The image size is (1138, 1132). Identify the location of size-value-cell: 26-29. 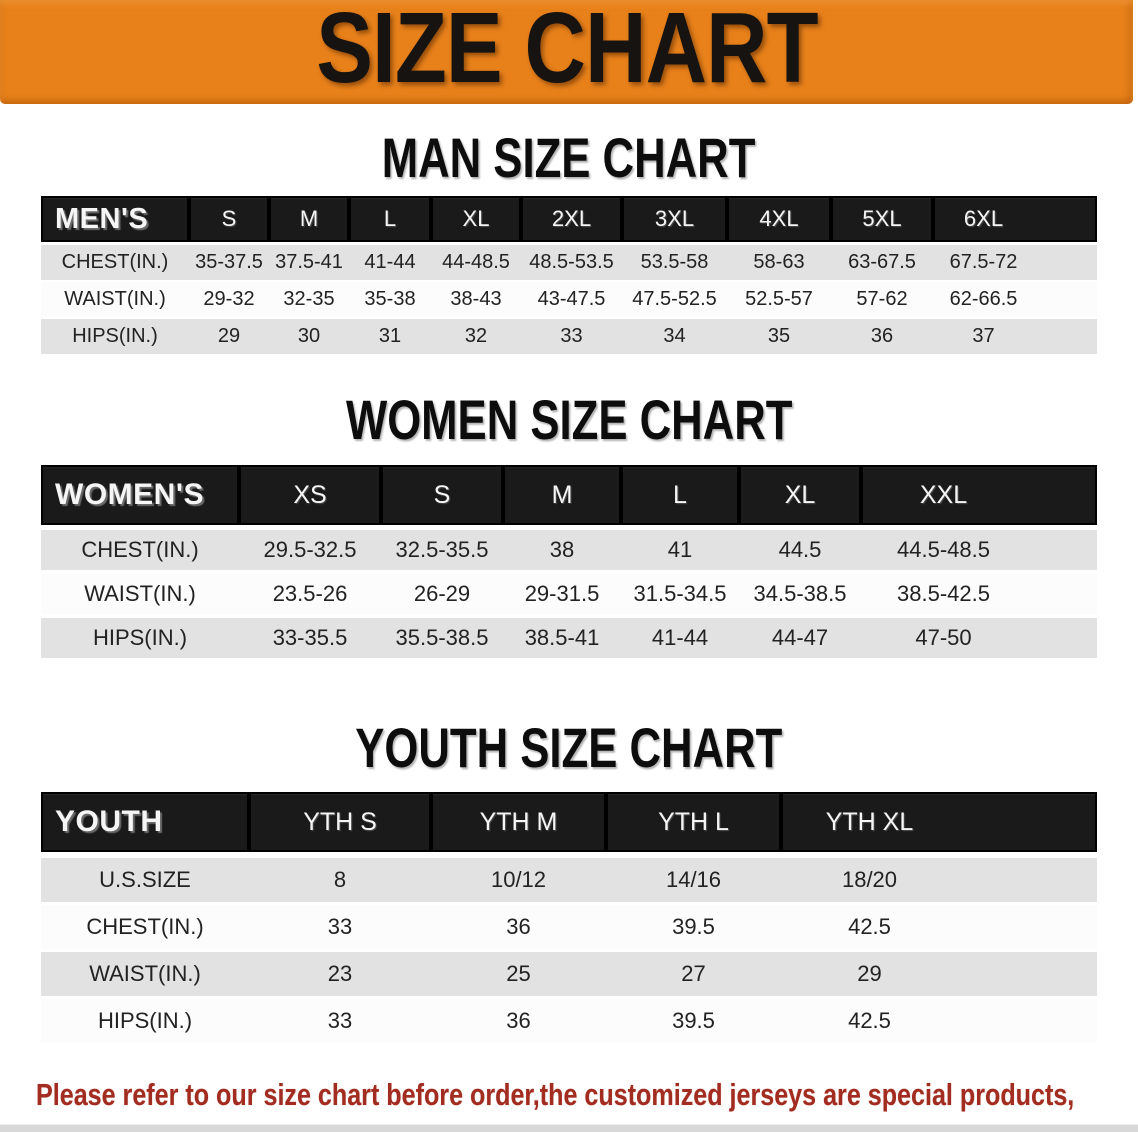
(442, 596).